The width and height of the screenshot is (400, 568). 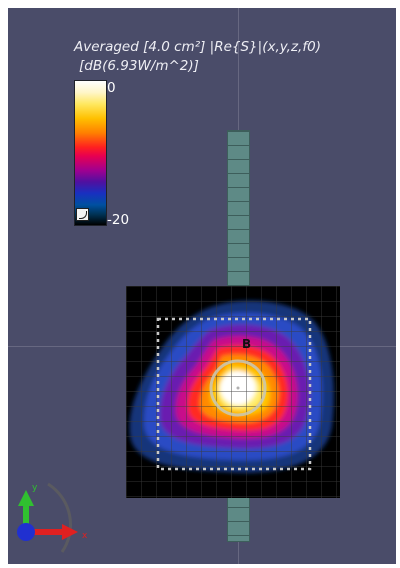 What do you see at coordinates (139, 66) in the screenshot?
I see `colorbar-unit: [dB(6.93W/m^2)]` at bounding box center [139, 66].